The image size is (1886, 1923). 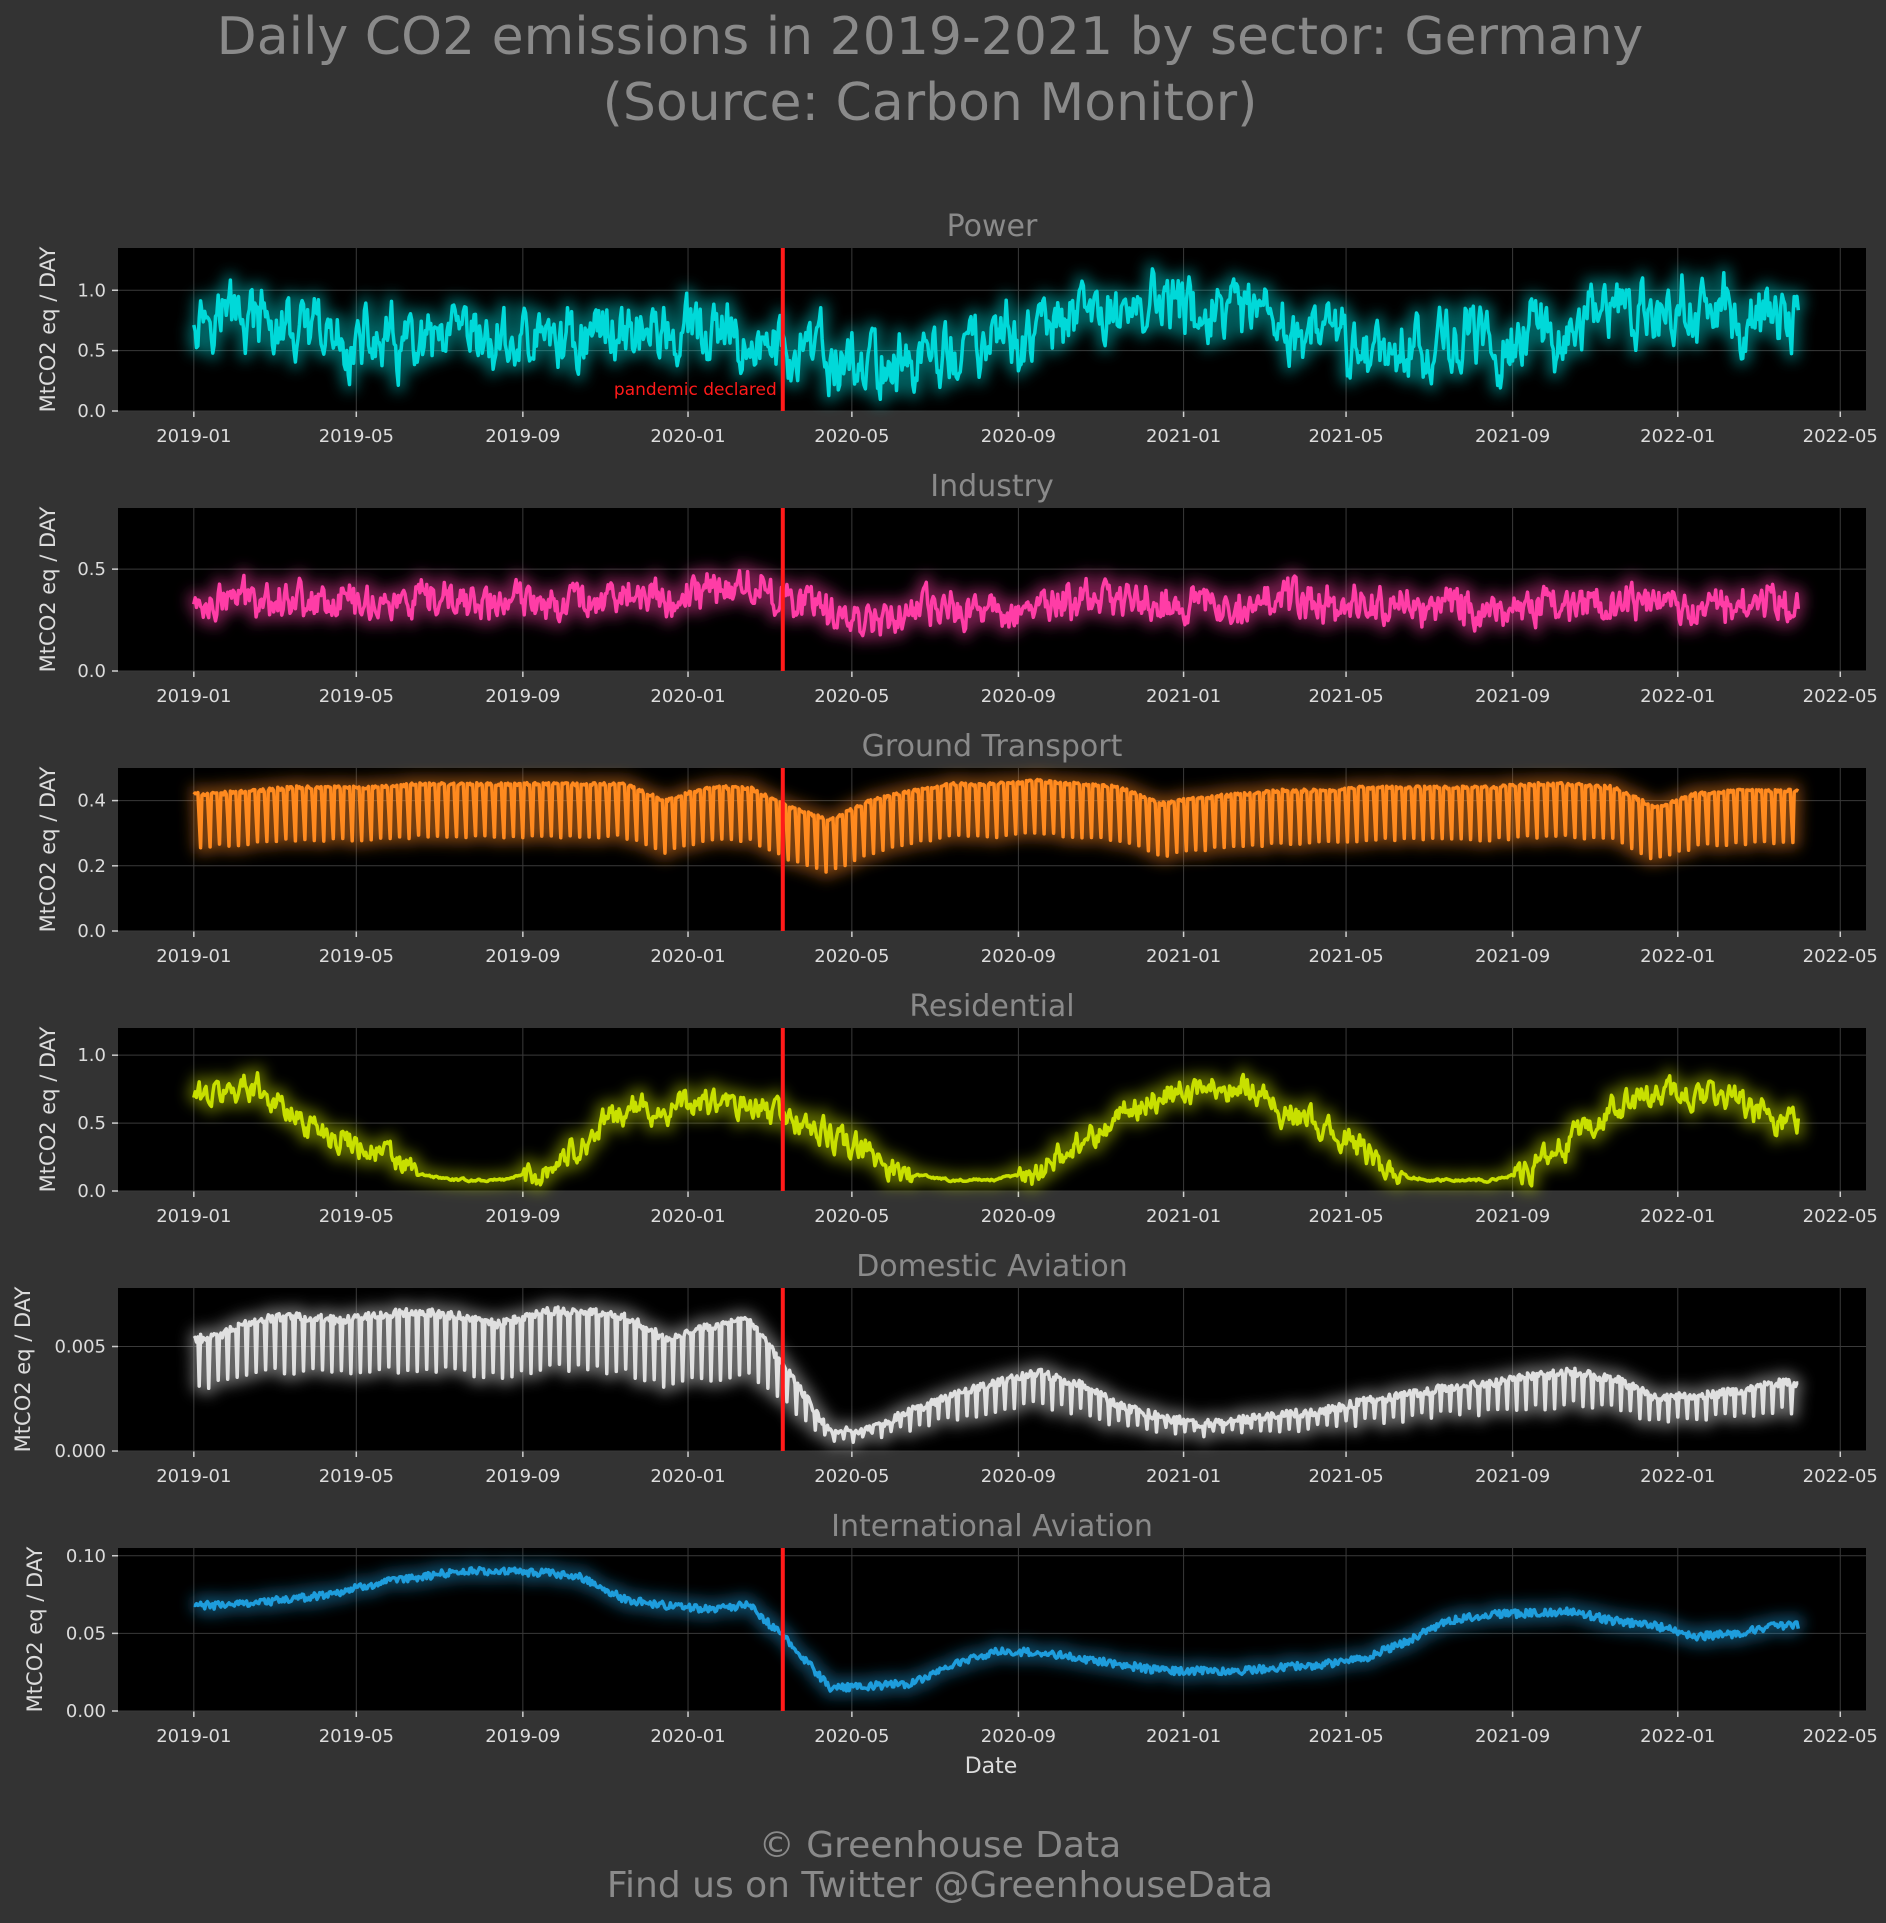 What do you see at coordinates (86, 1556) in the screenshot?
I see `y-tick-label: 0.10` at bounding box center [86, 1556].